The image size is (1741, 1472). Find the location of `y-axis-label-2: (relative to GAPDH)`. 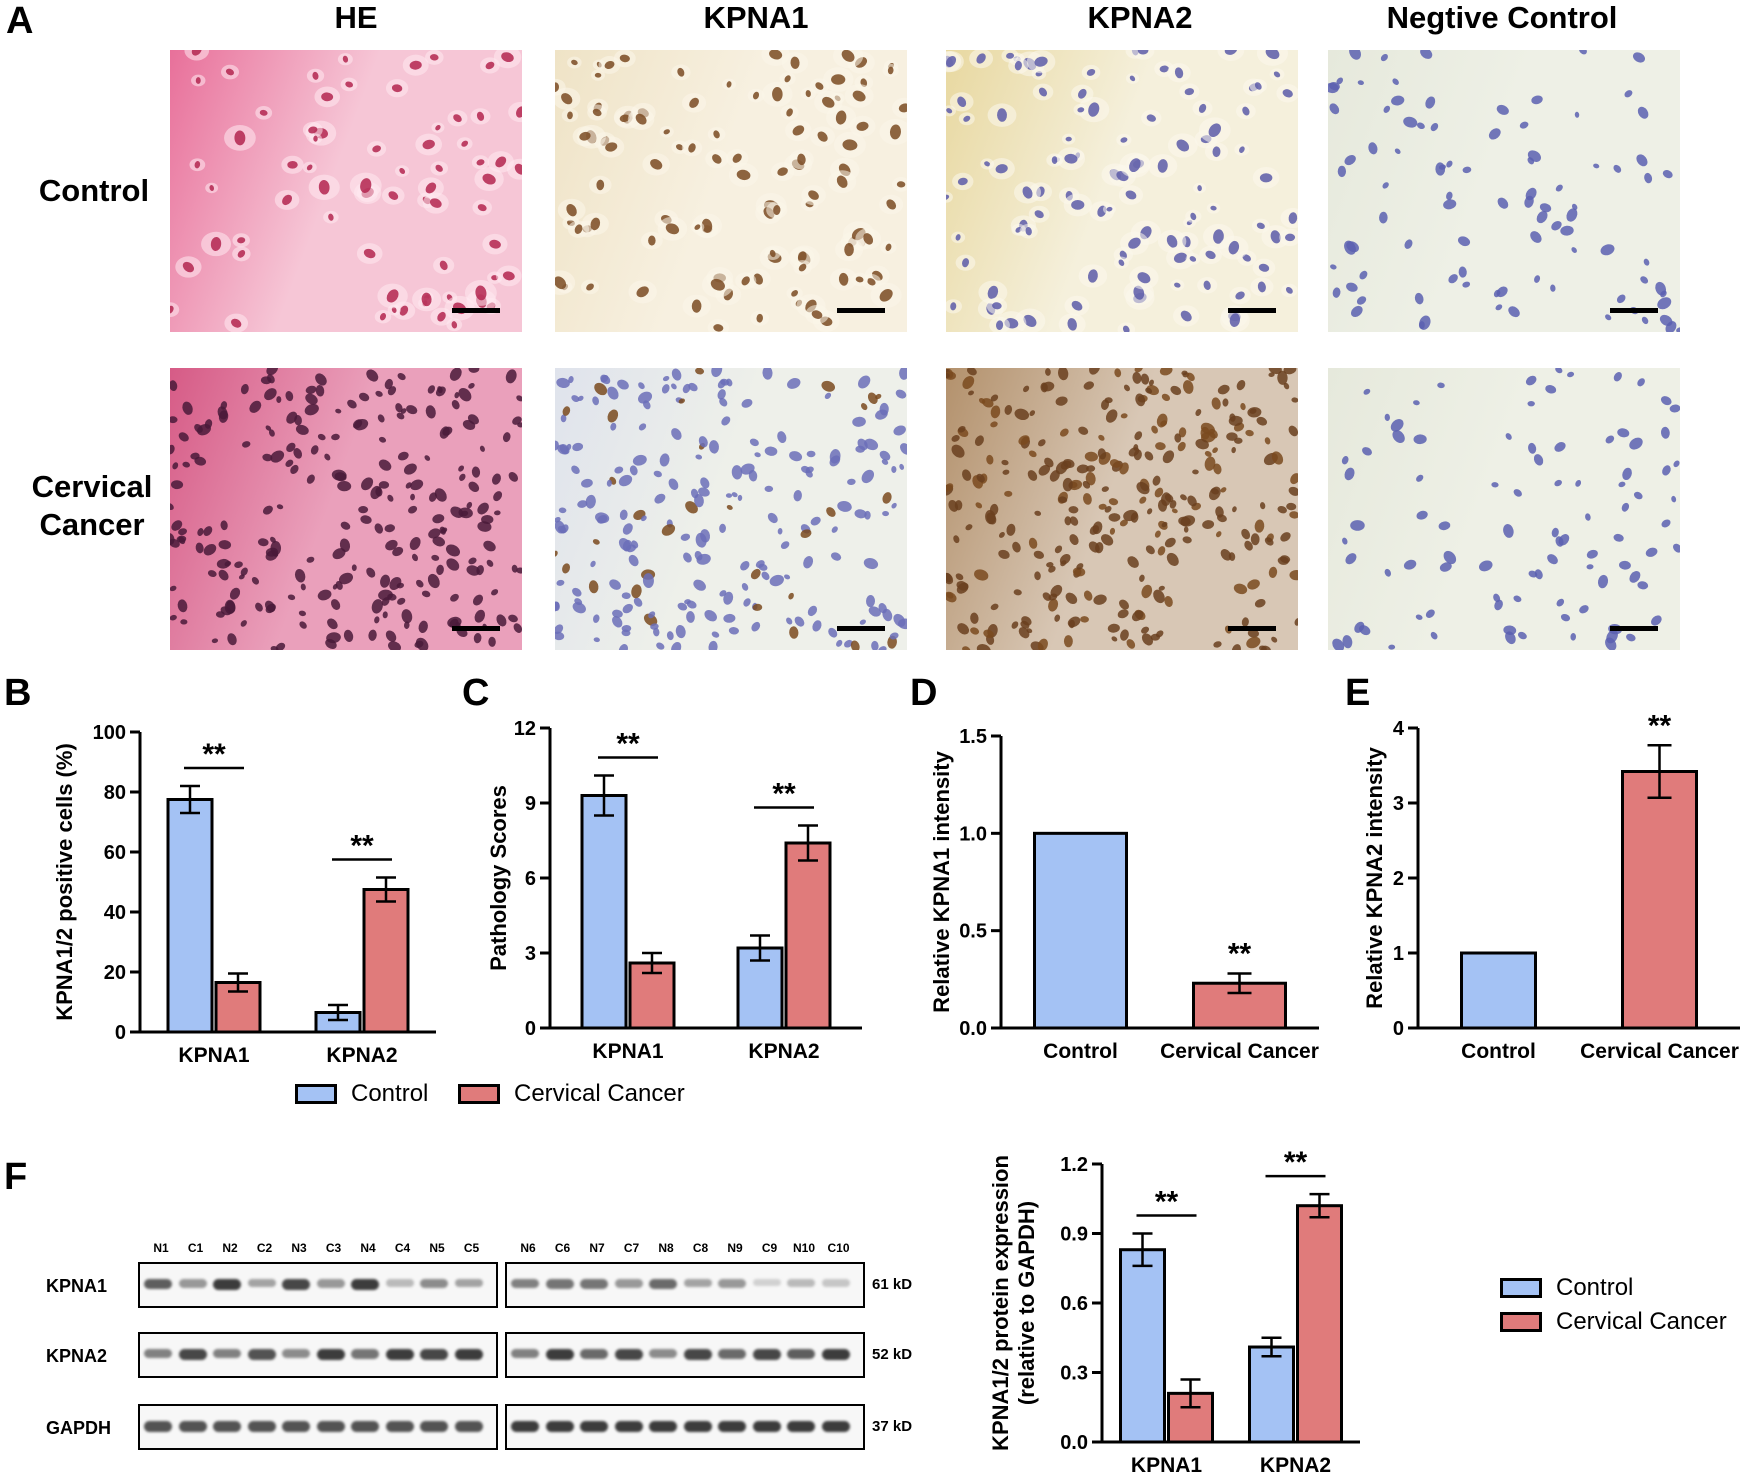

y-axis-label-2: (relative to GAPDH) is located at coordinates (1026, 1303).